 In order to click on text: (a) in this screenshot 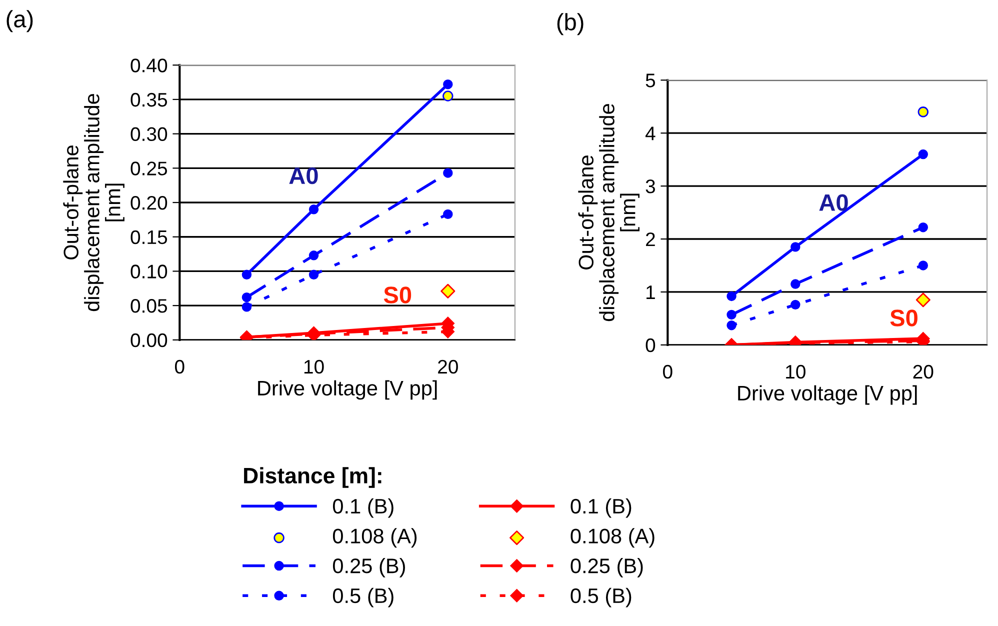, I will do `click(19, 21)`.